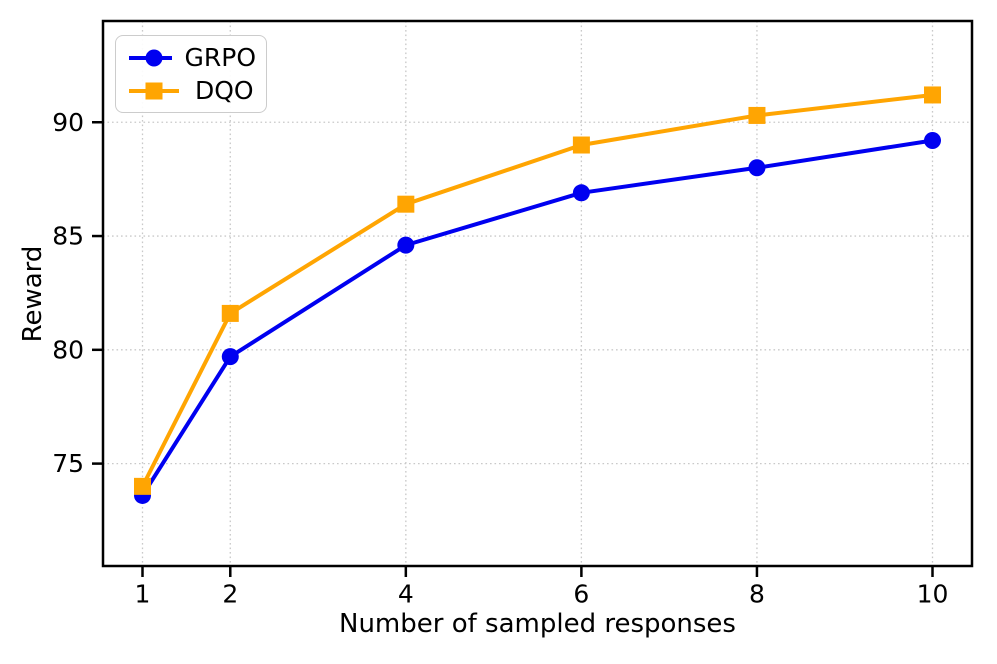 This screenshot has width=997, height=664. Describe the element at coordinates (220, 57) in the screenshot. I see `legend-label-grpo: GRPO` at that location.